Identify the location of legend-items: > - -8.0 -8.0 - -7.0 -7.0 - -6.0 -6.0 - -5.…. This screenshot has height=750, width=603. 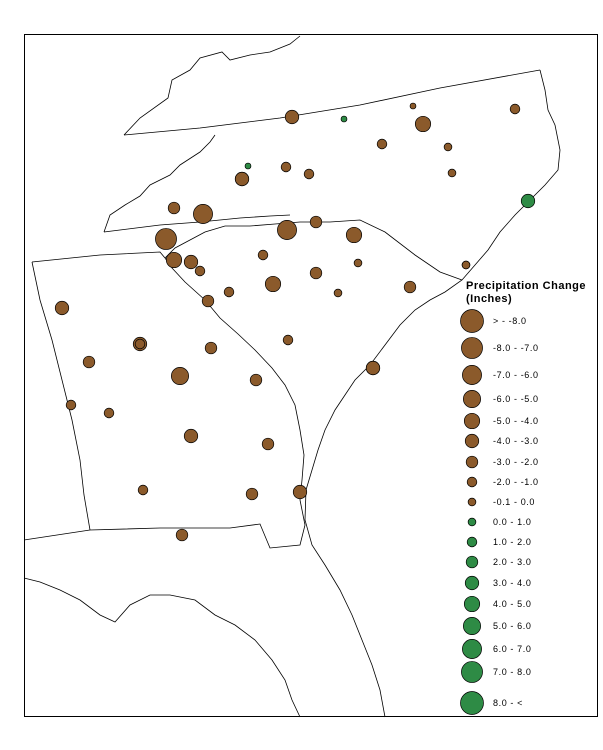
(499, 512).